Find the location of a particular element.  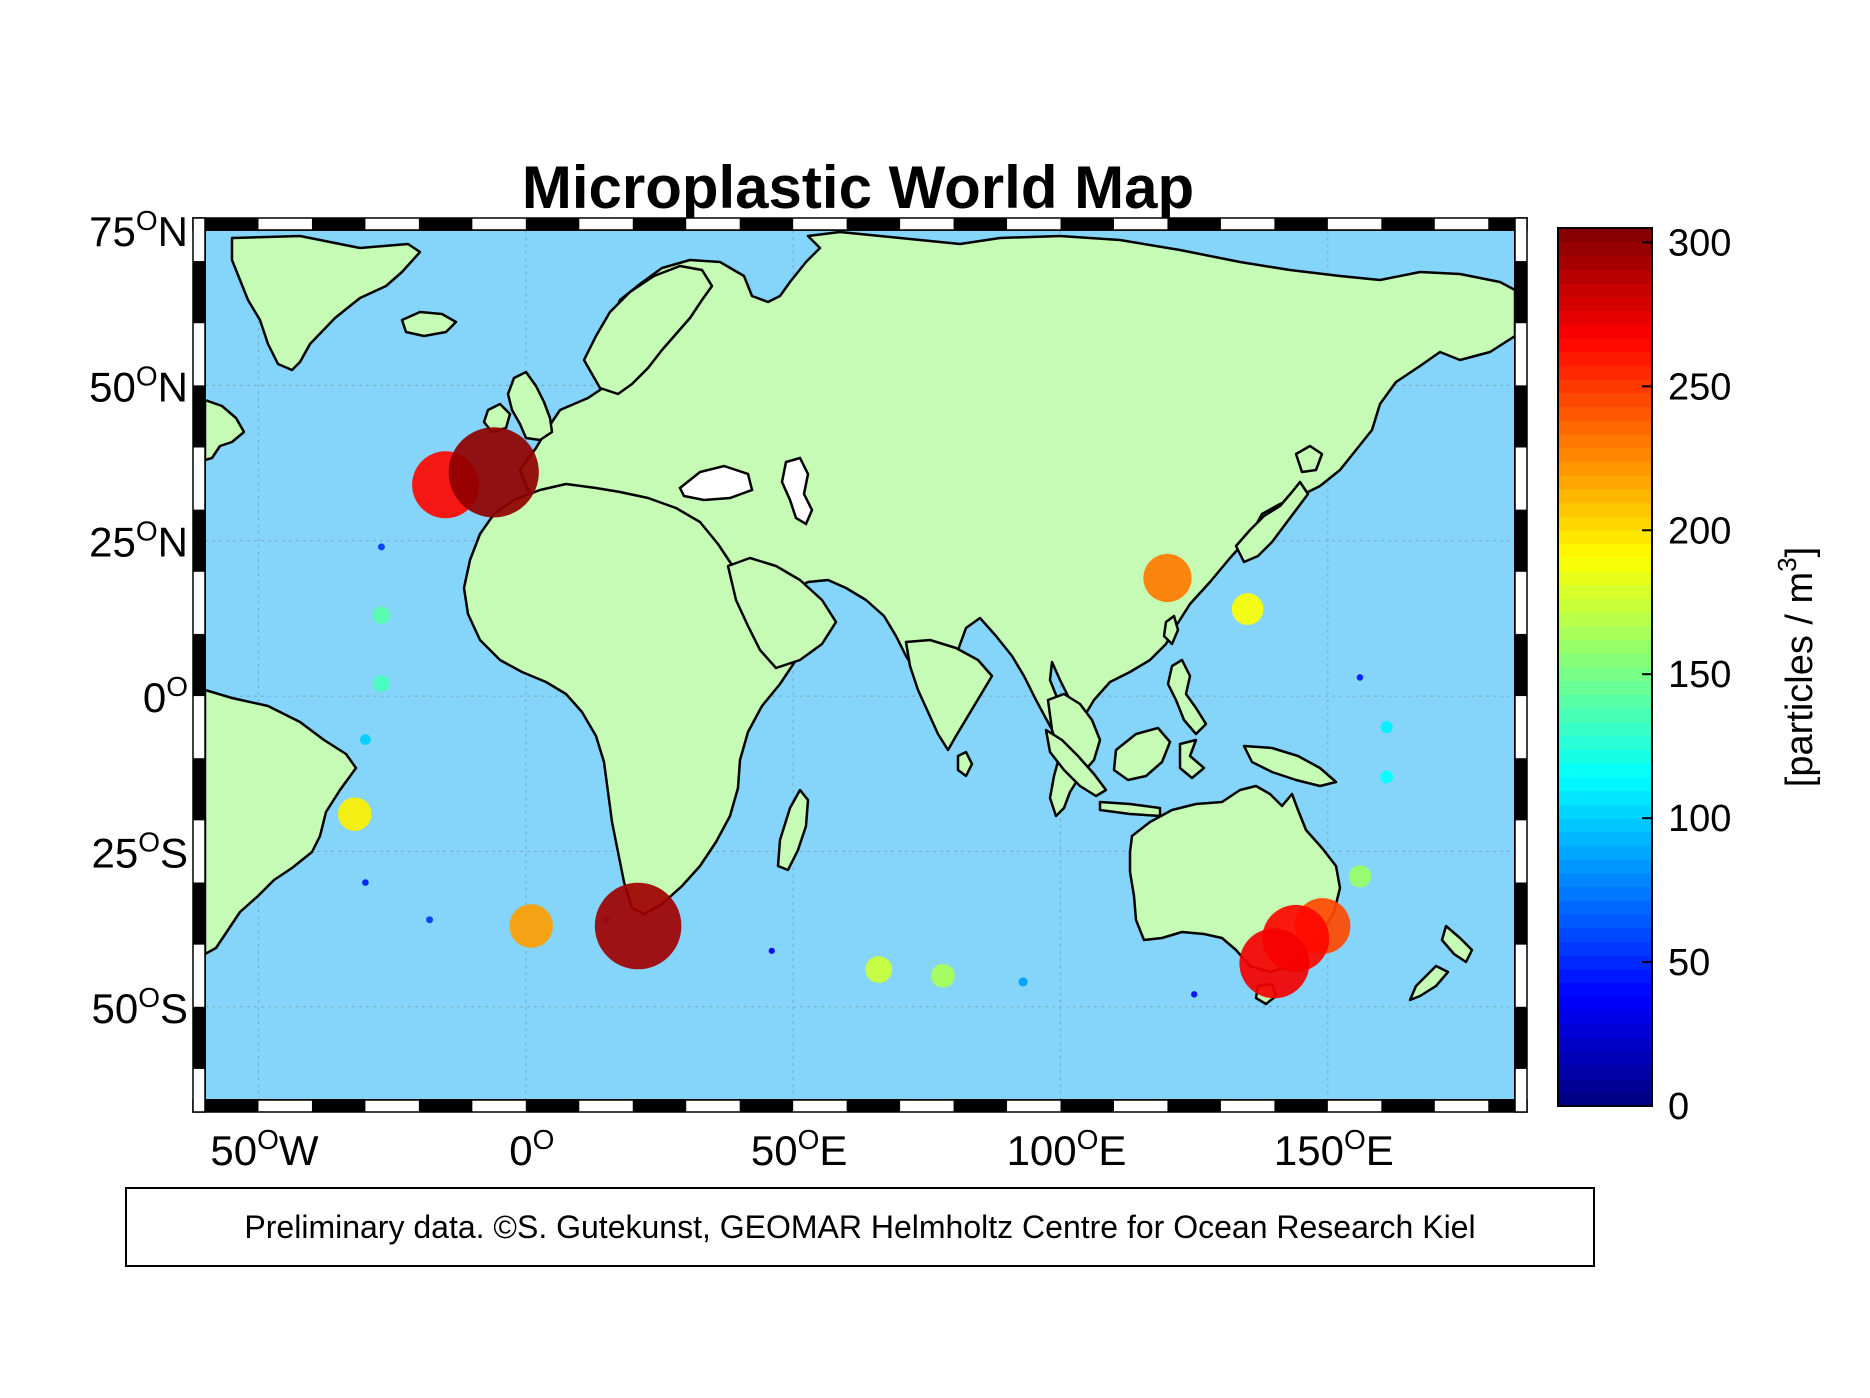

land-north-america is located at coordinates (225, 430).